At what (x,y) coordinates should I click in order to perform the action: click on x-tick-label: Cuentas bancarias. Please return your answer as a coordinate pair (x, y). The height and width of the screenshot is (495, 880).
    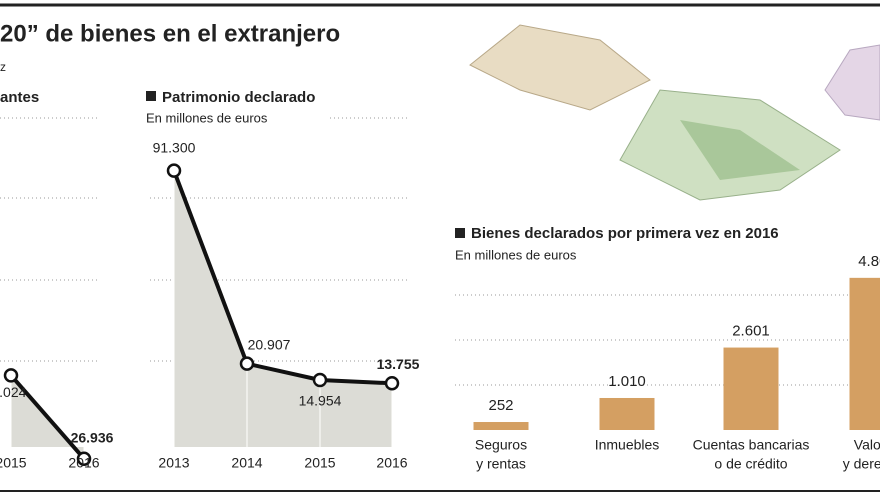
    Looking at the image, I should click on (751, 445).